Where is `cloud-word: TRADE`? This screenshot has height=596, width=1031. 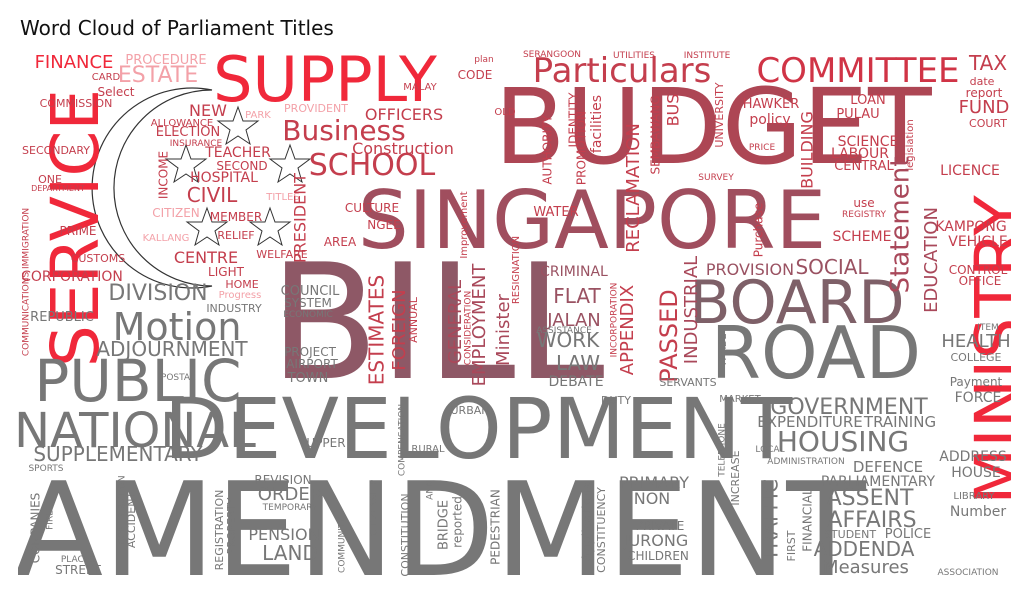 cloud-word: TRADE is located at coordinates (723, 350).